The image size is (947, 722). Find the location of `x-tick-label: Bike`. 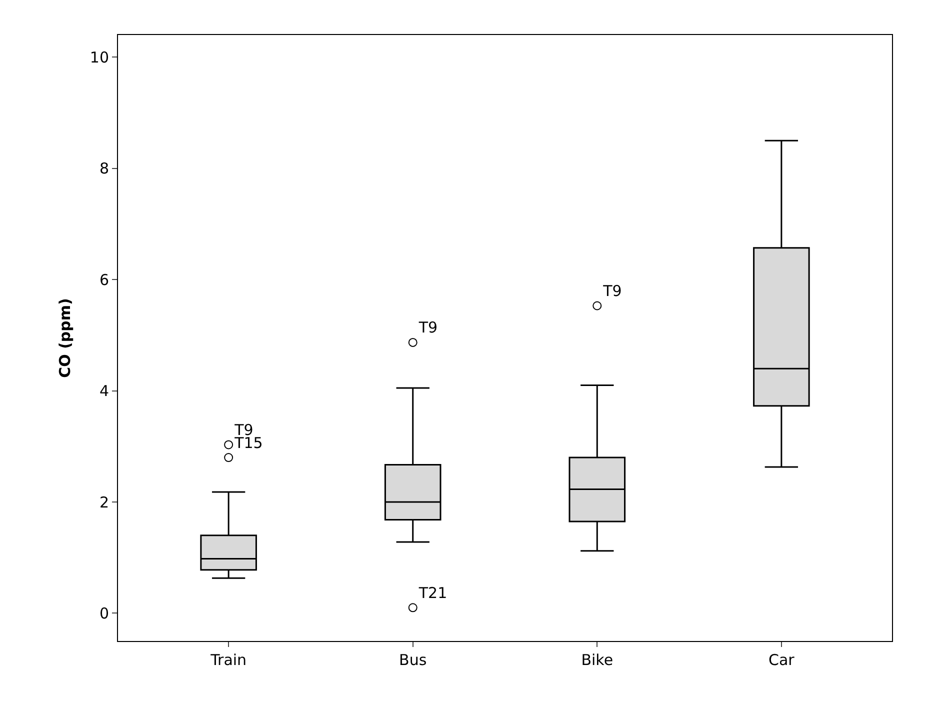

x-tick-label: Bike is located at coordinates (597, 660).